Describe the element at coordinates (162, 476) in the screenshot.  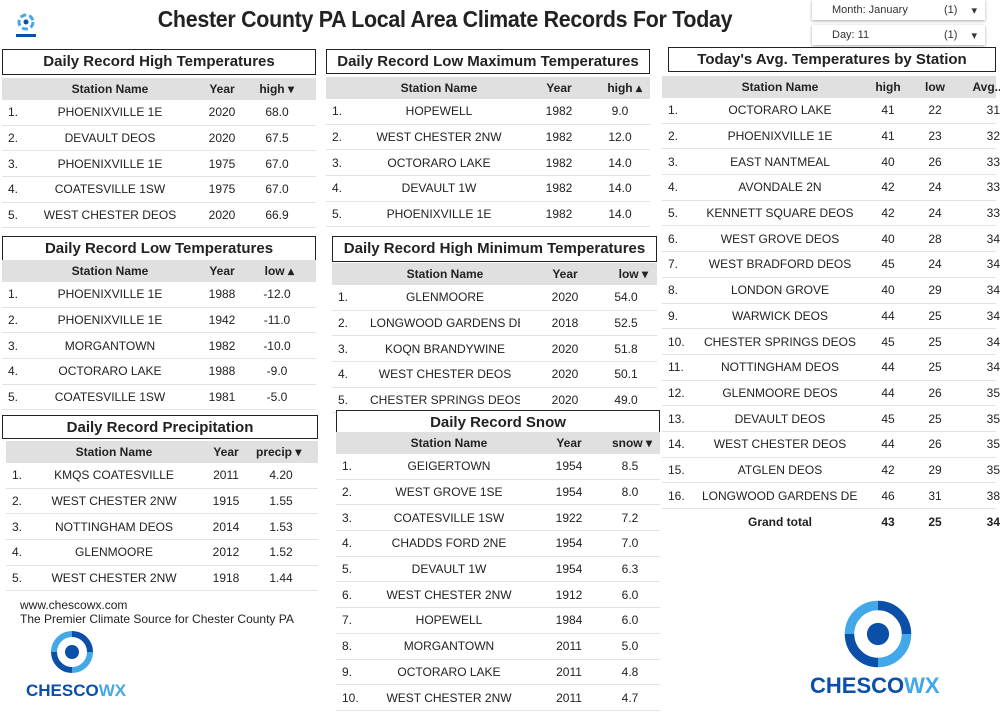
I see `table-row: 1. KMQS COATESVILLE 2011 4.20` at that location.